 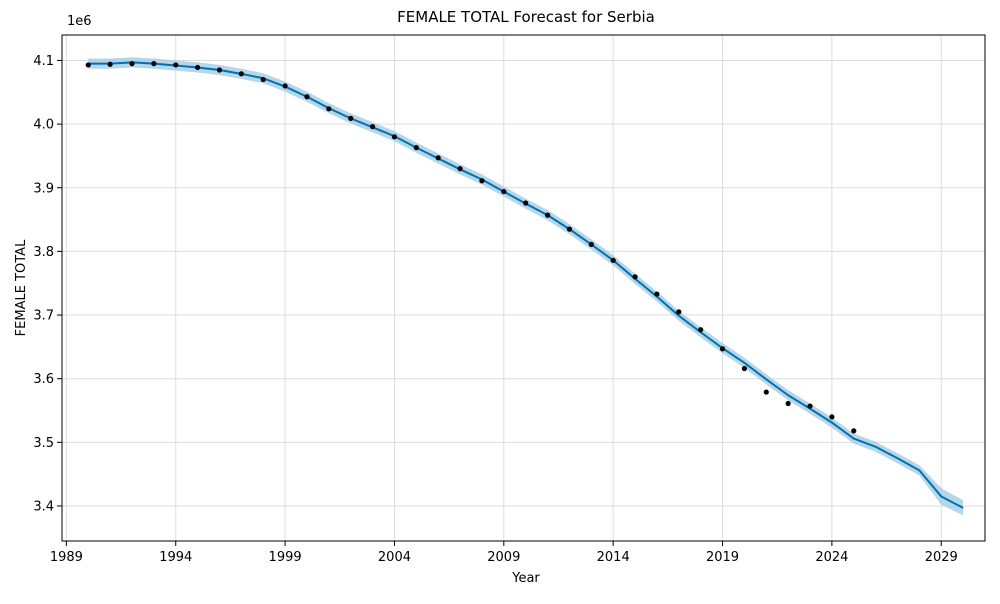 I want to click on x-tick-label: 2019, so click(x=722, y=557).